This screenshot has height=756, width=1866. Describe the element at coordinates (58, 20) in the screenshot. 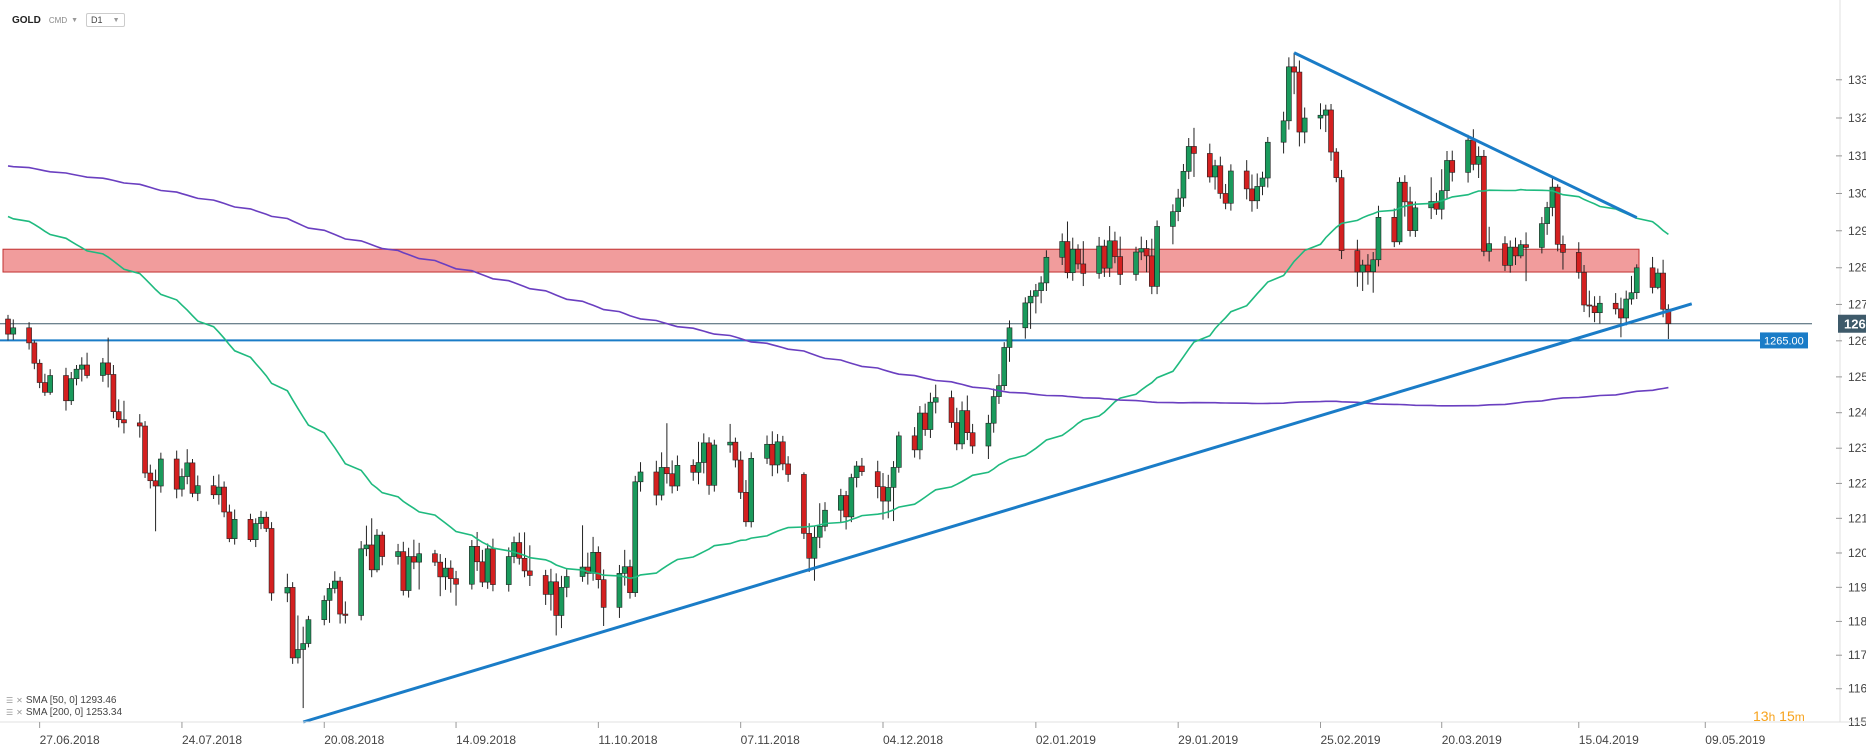

I see `asset-class-label: CMD` at that location.